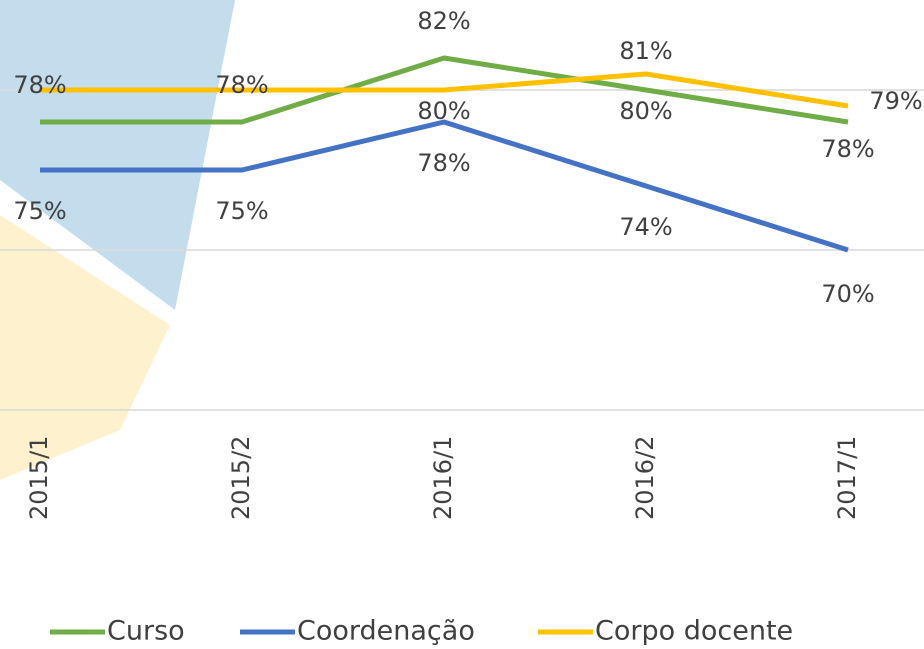  I want to click on x-tick-label: 2017/1, so click(847, 478).